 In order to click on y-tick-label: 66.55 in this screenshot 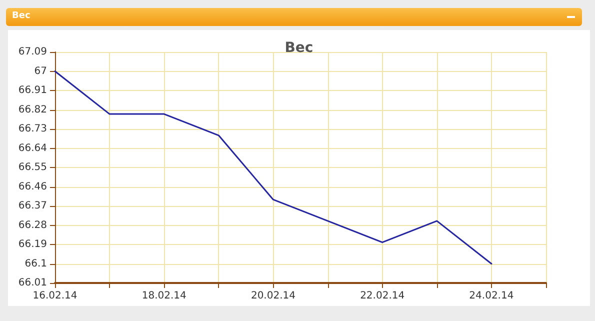, I will do `click(32, 167)`.